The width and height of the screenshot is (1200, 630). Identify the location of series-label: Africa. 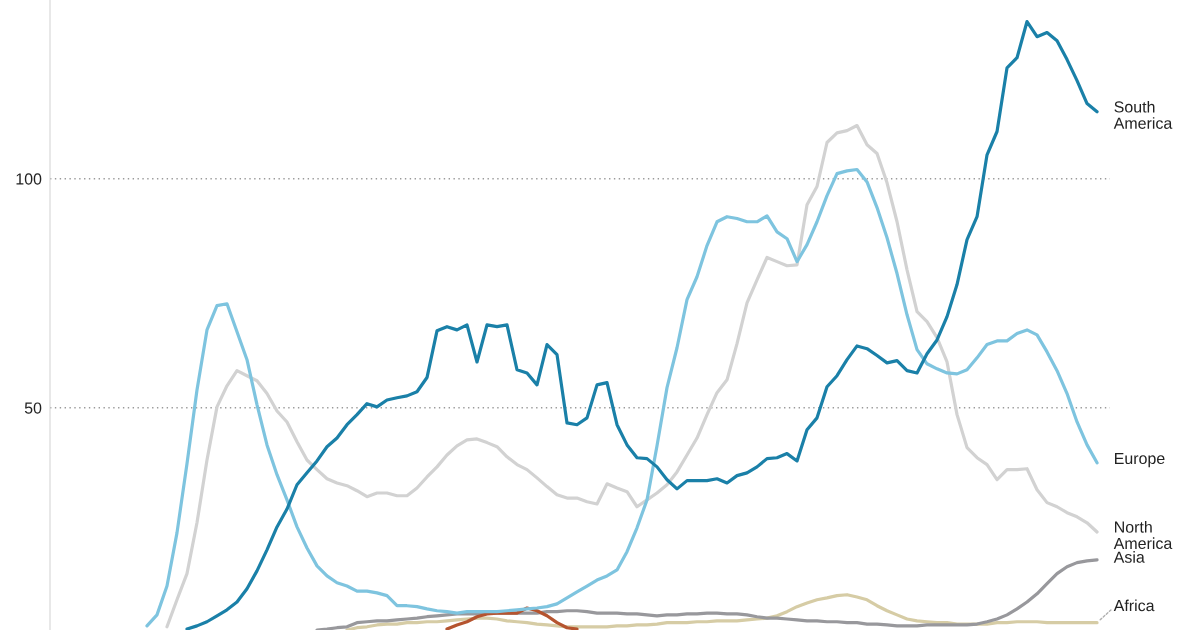
(1134, 605).